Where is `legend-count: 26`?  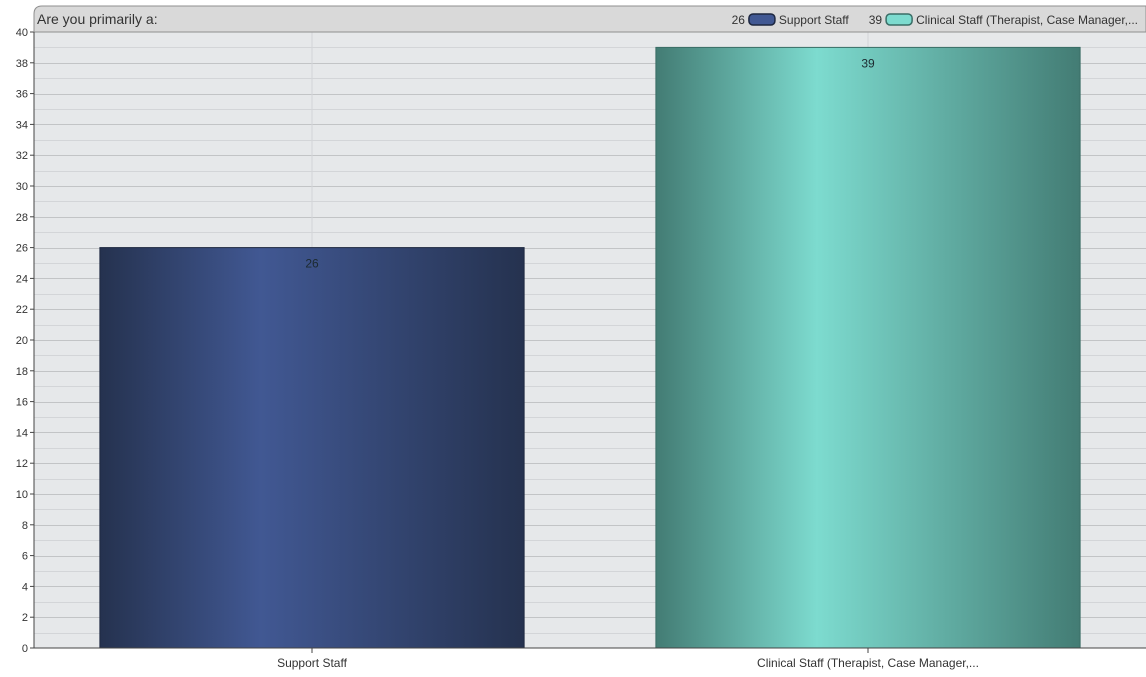 legend-count: 26 is located at coordinates (739, 20).